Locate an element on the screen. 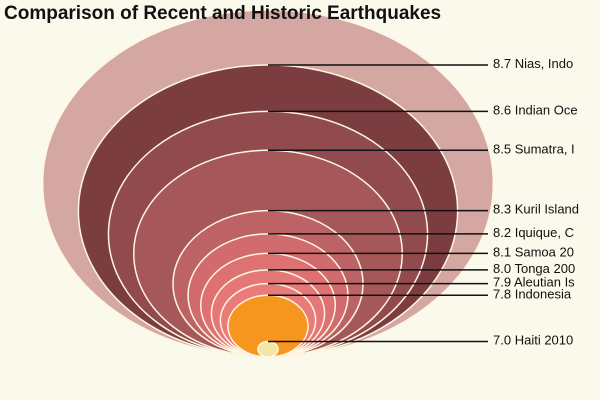 The image size is (600, 400). bubble-label: 8.3 Kuril Island is located at coordinates (536, 209).